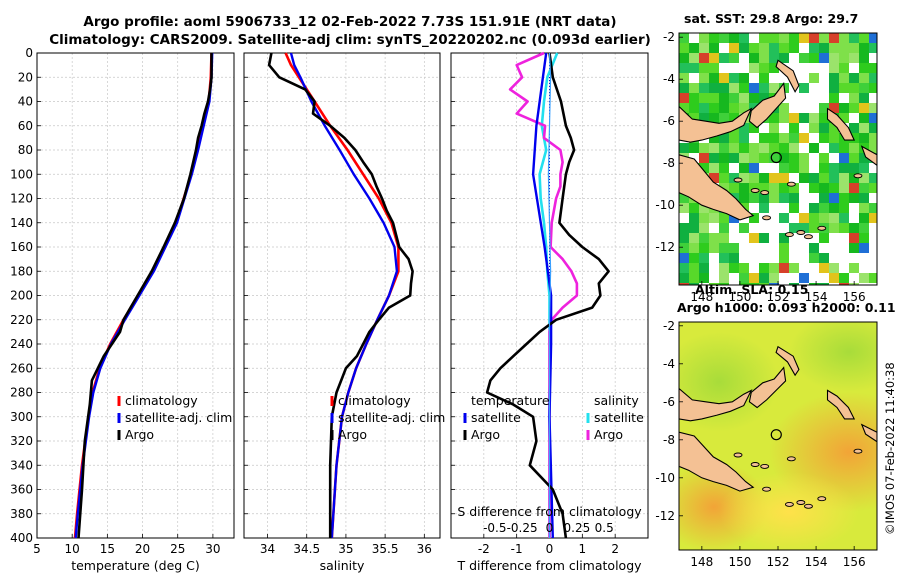  What do you see at coordinates (522, 528) in the screenshot?
I see `s-tick-label: -0.25` at bounding box center [522, 528].